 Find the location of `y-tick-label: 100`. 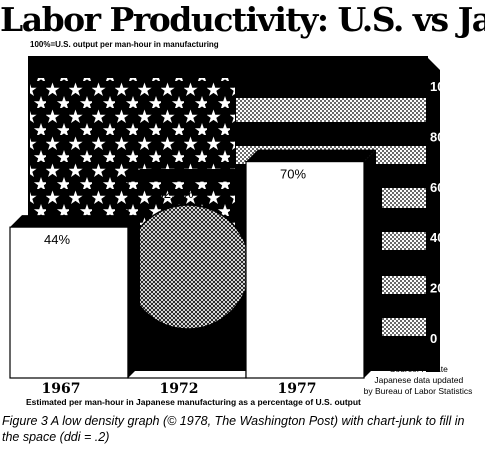

y-tick-label: 100 is located at coordinates (441, 86).